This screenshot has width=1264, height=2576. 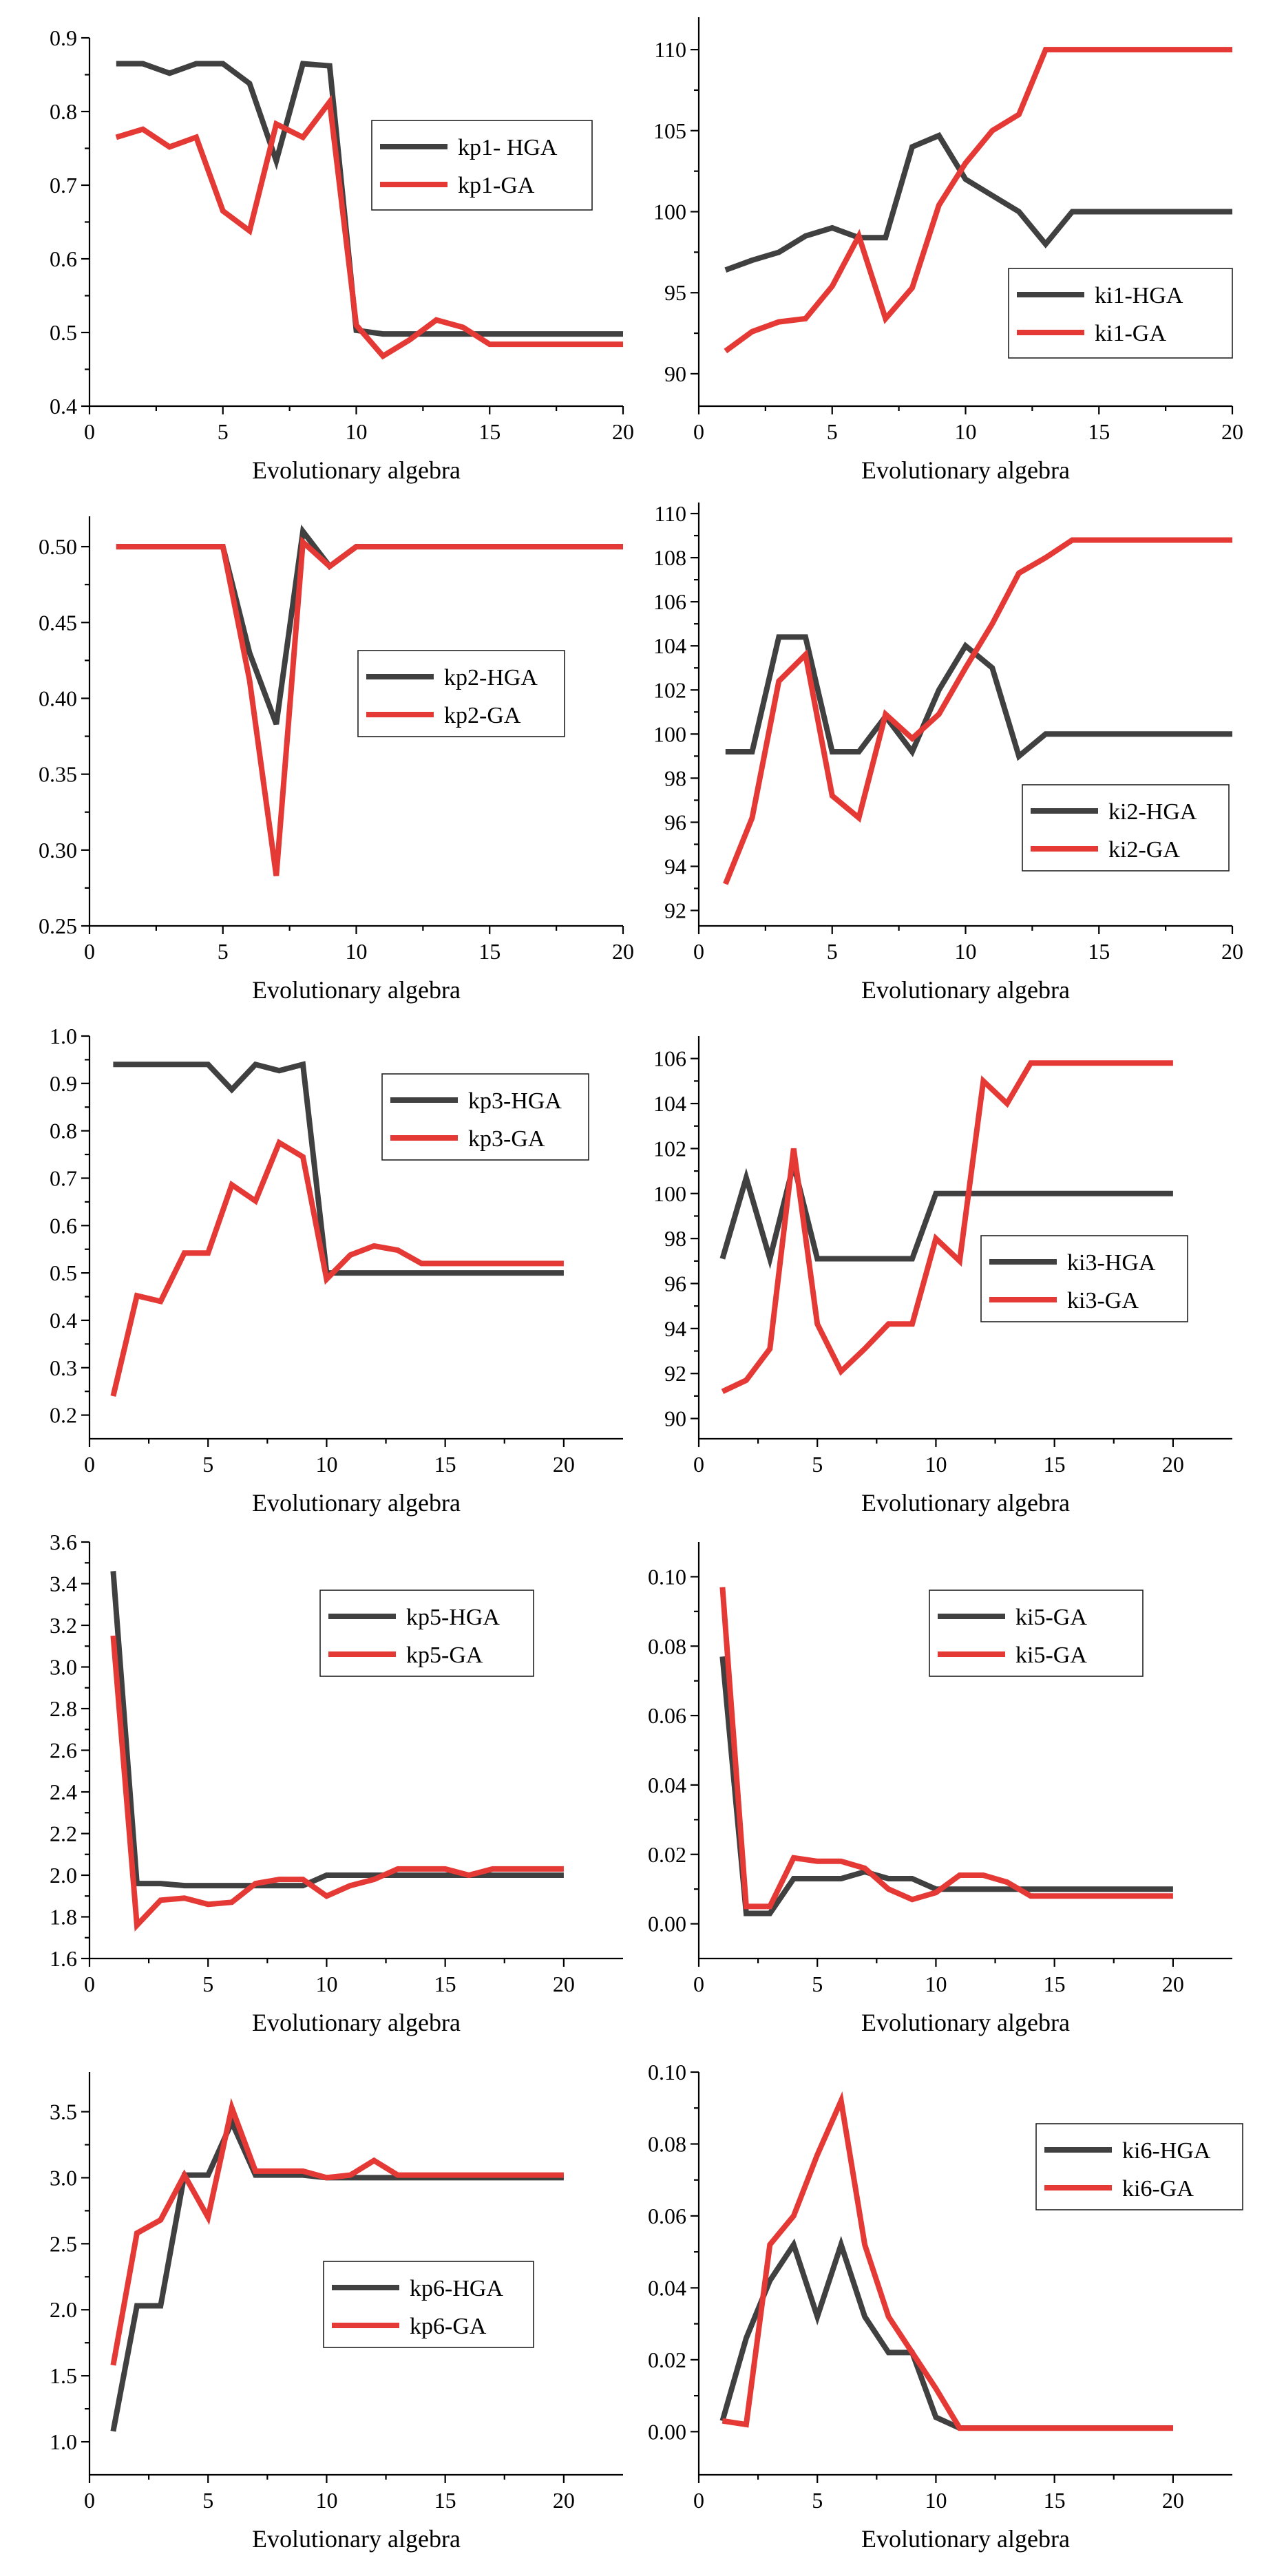 What do you see at coordinates (63, 2178) in the screenshot?
I see `y-tick-label: 3.0` at bounding box center [63, 2178].